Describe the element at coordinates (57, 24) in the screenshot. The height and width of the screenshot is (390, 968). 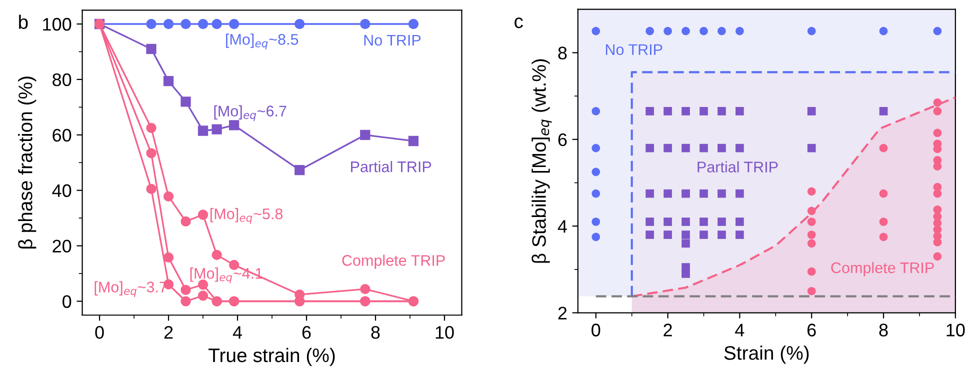
I see `y-tick-label: 100` at that location.